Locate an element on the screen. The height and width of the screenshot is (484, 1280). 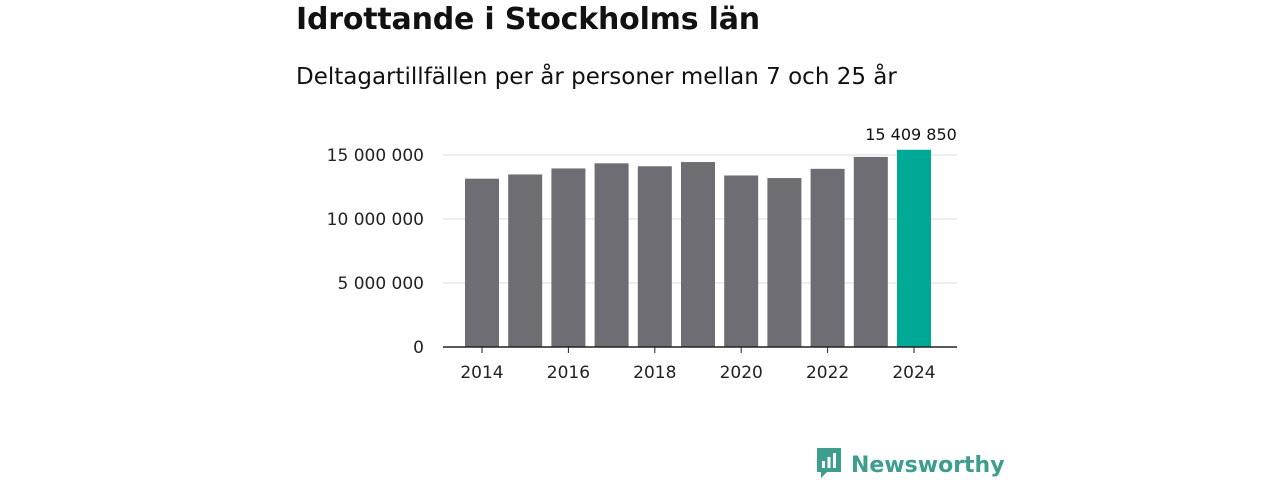
x-tick-label: 2022 is located at coordinates (827, 373).